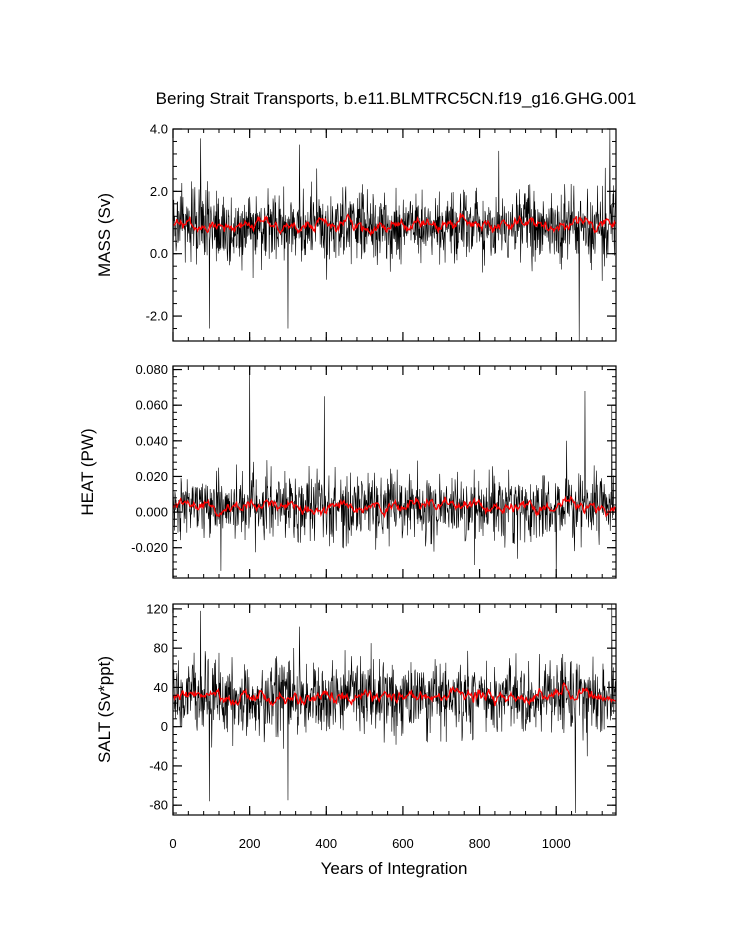 This screenshot has width=733, height=945. What do you see at coordinates (480, 843) in the screenshot?
I see `x-tick-label: 800` at bounding box center [480, 843].